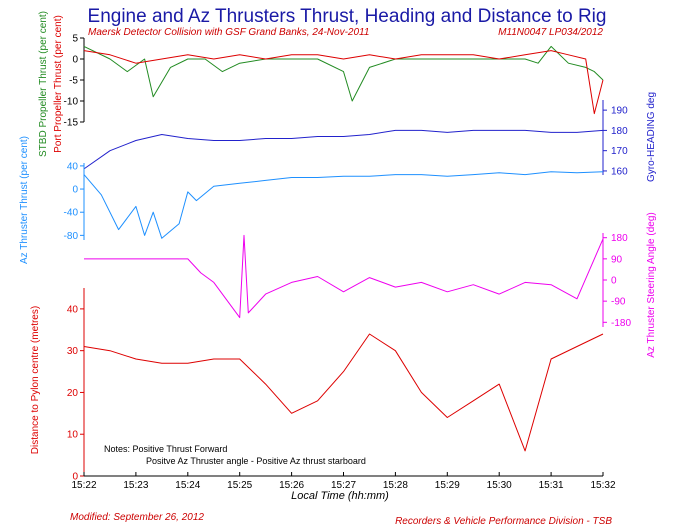 The height and width of the screenshot is (528, 695). I want to click on az_angle-y-tick-label: -180, so click(621, 323).